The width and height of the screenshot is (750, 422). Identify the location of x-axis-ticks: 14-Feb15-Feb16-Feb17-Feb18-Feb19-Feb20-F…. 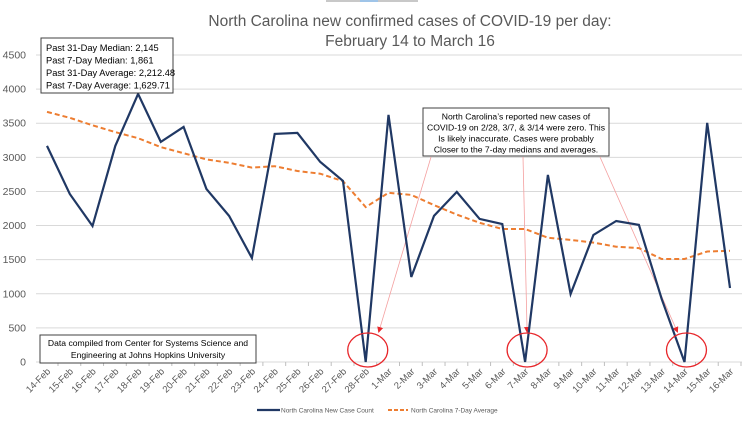
(383, 378).